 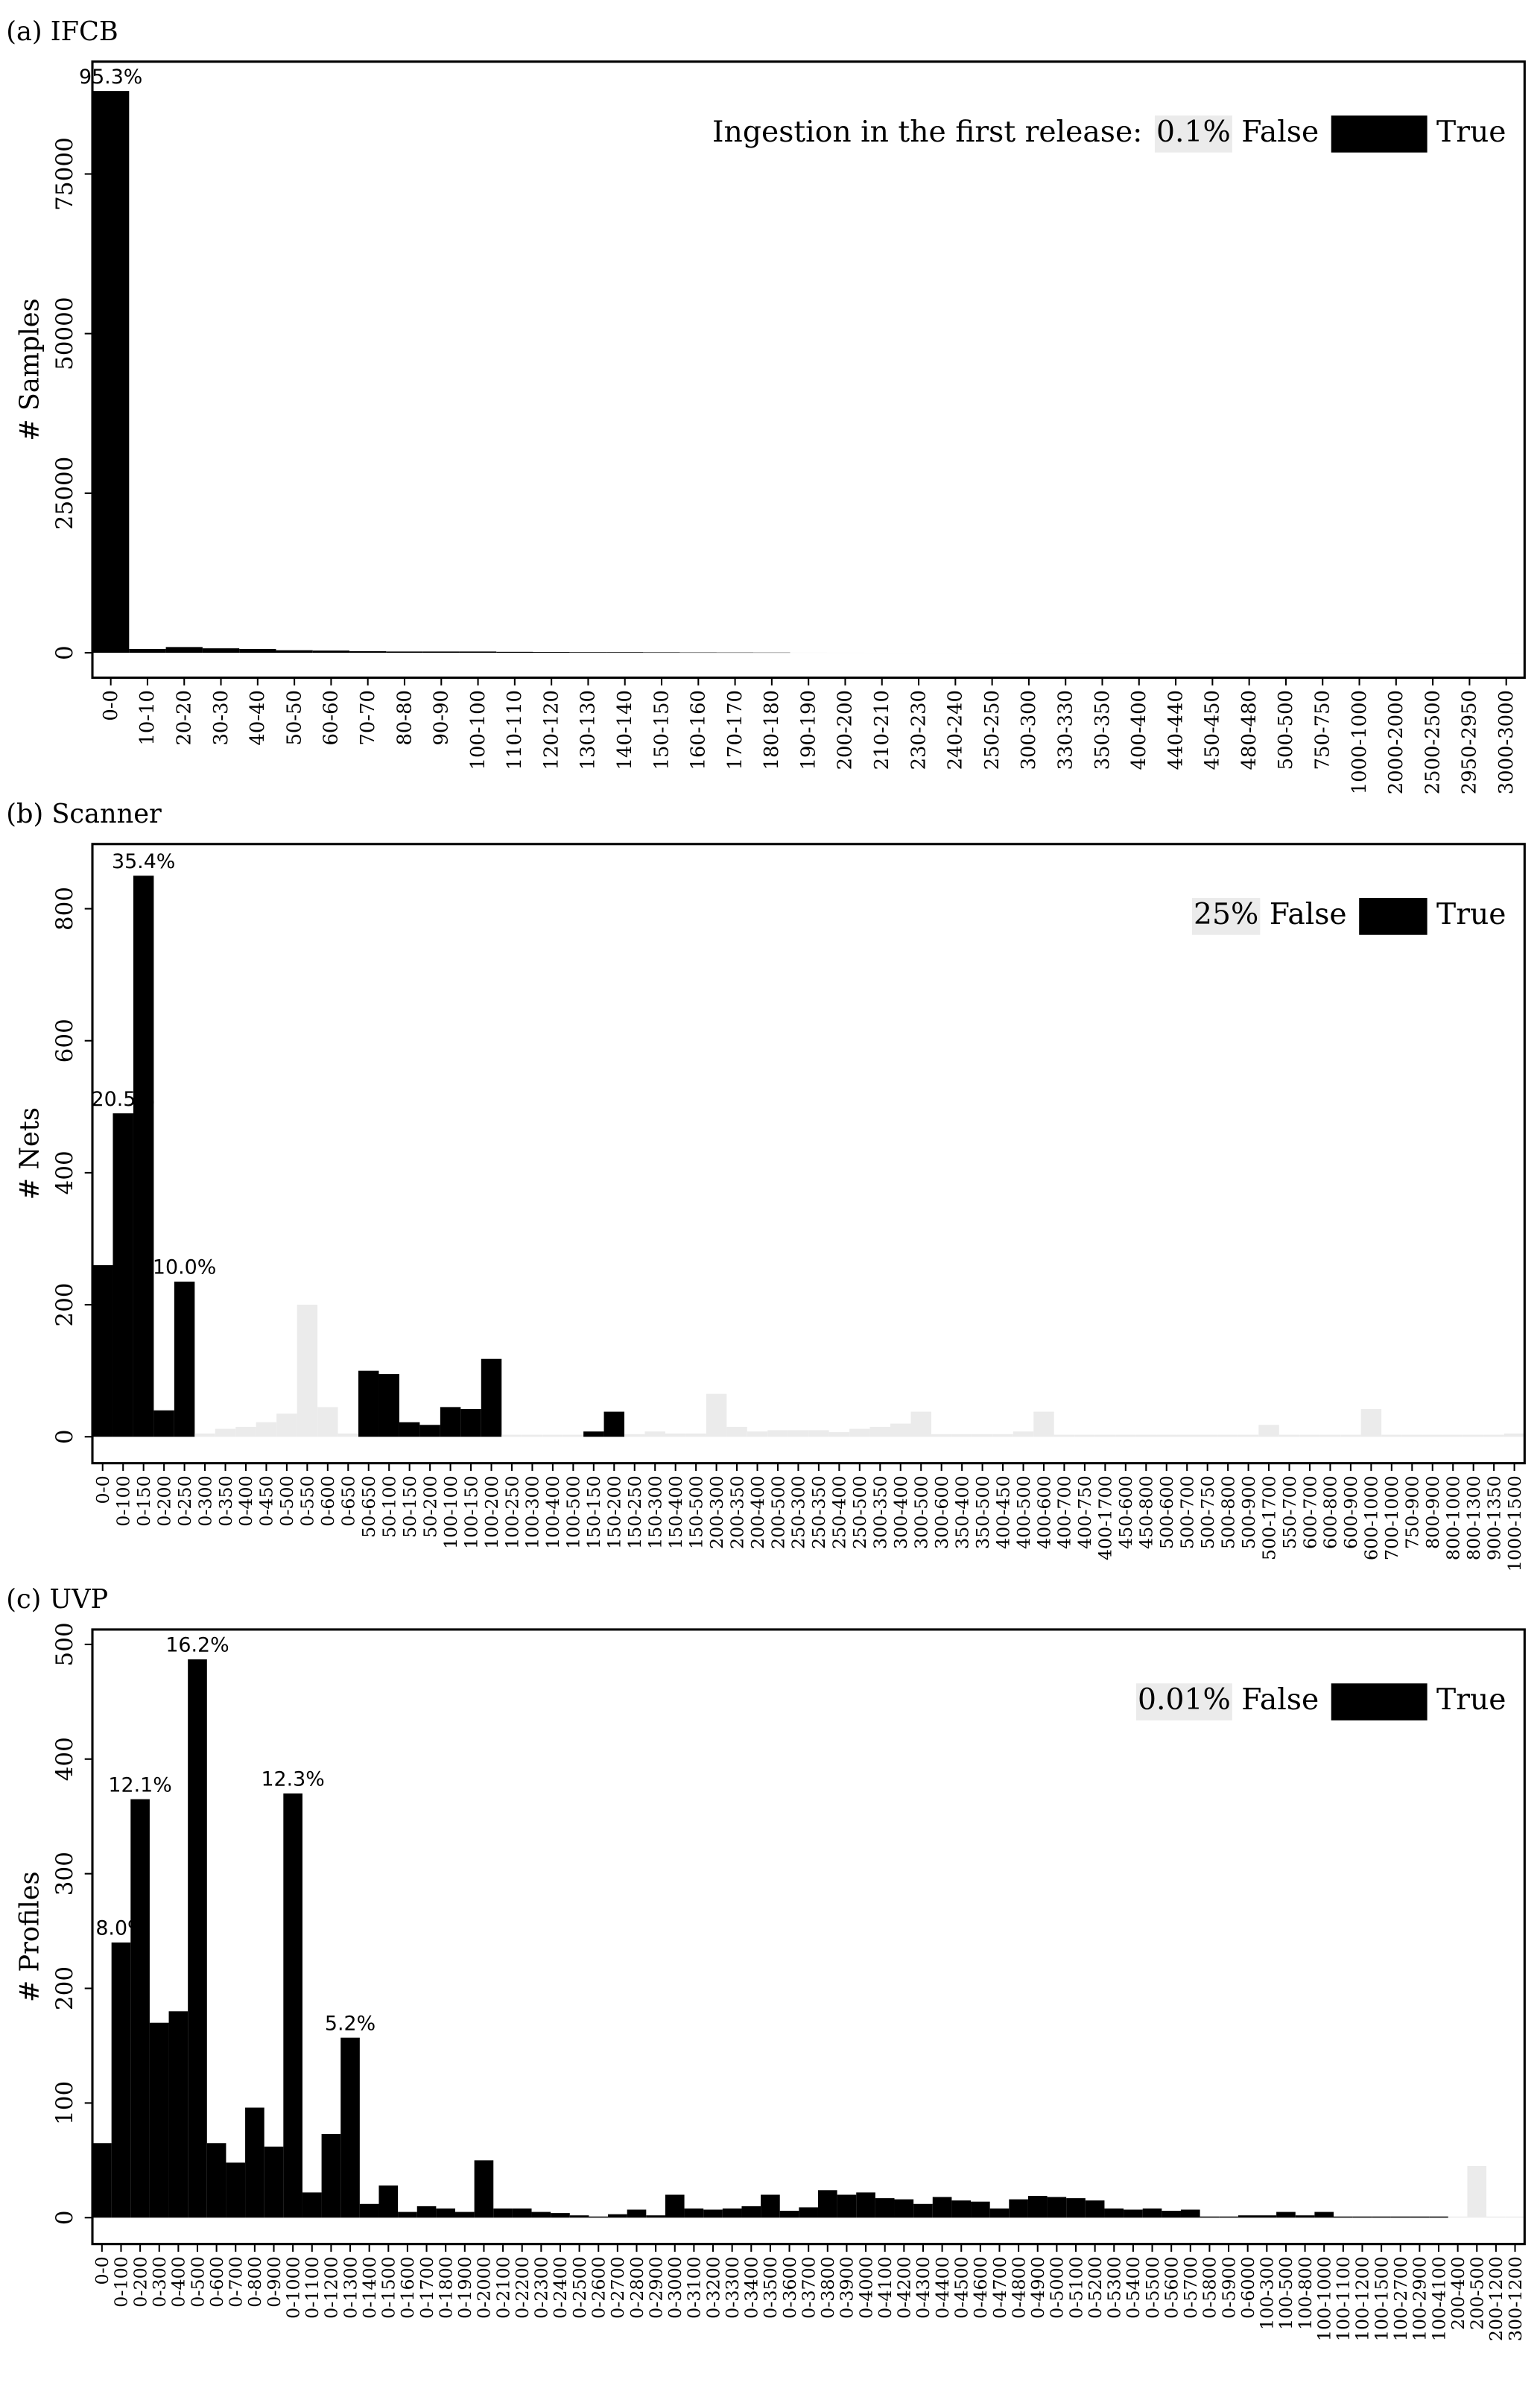 What do you see at coordinates (221, 717) in the screenshot?
I see `x-tick-label: 30-30` at bounding box center [221, 717].